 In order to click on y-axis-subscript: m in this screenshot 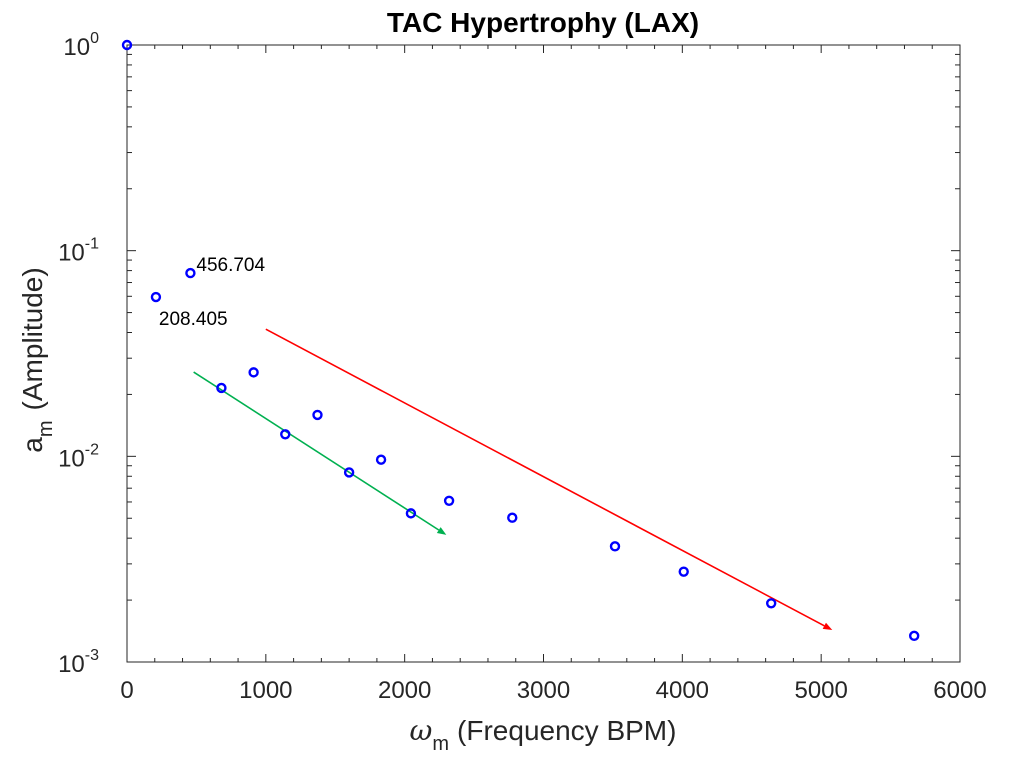, I will do `click(46, 428)`.